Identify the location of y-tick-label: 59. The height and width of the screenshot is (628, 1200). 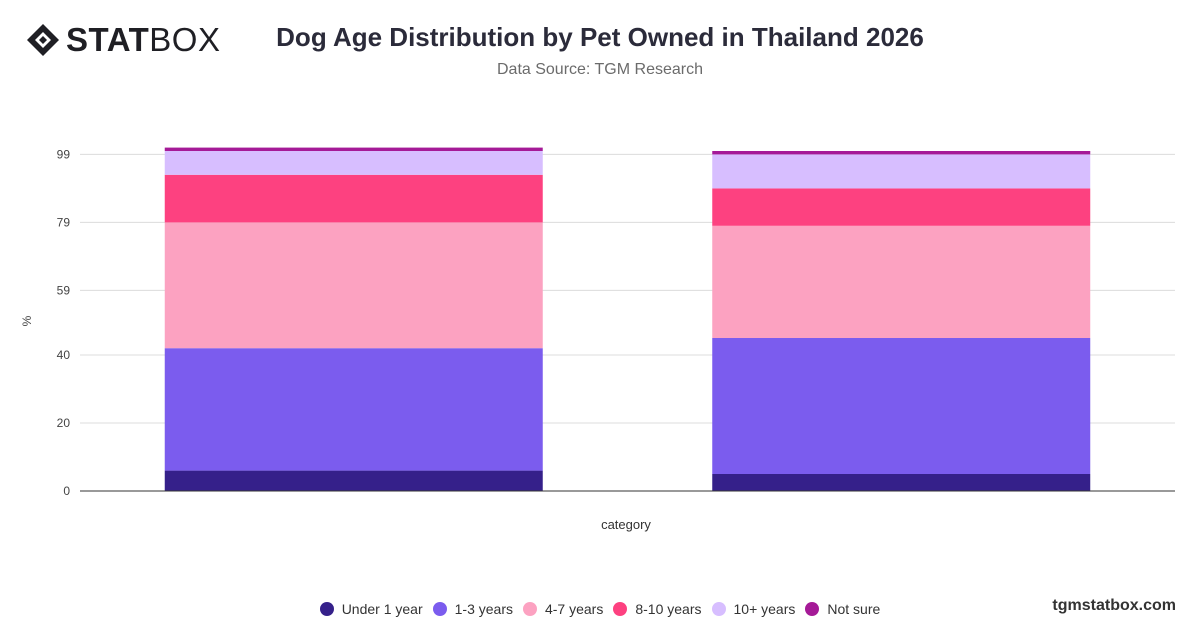
(64, 290).